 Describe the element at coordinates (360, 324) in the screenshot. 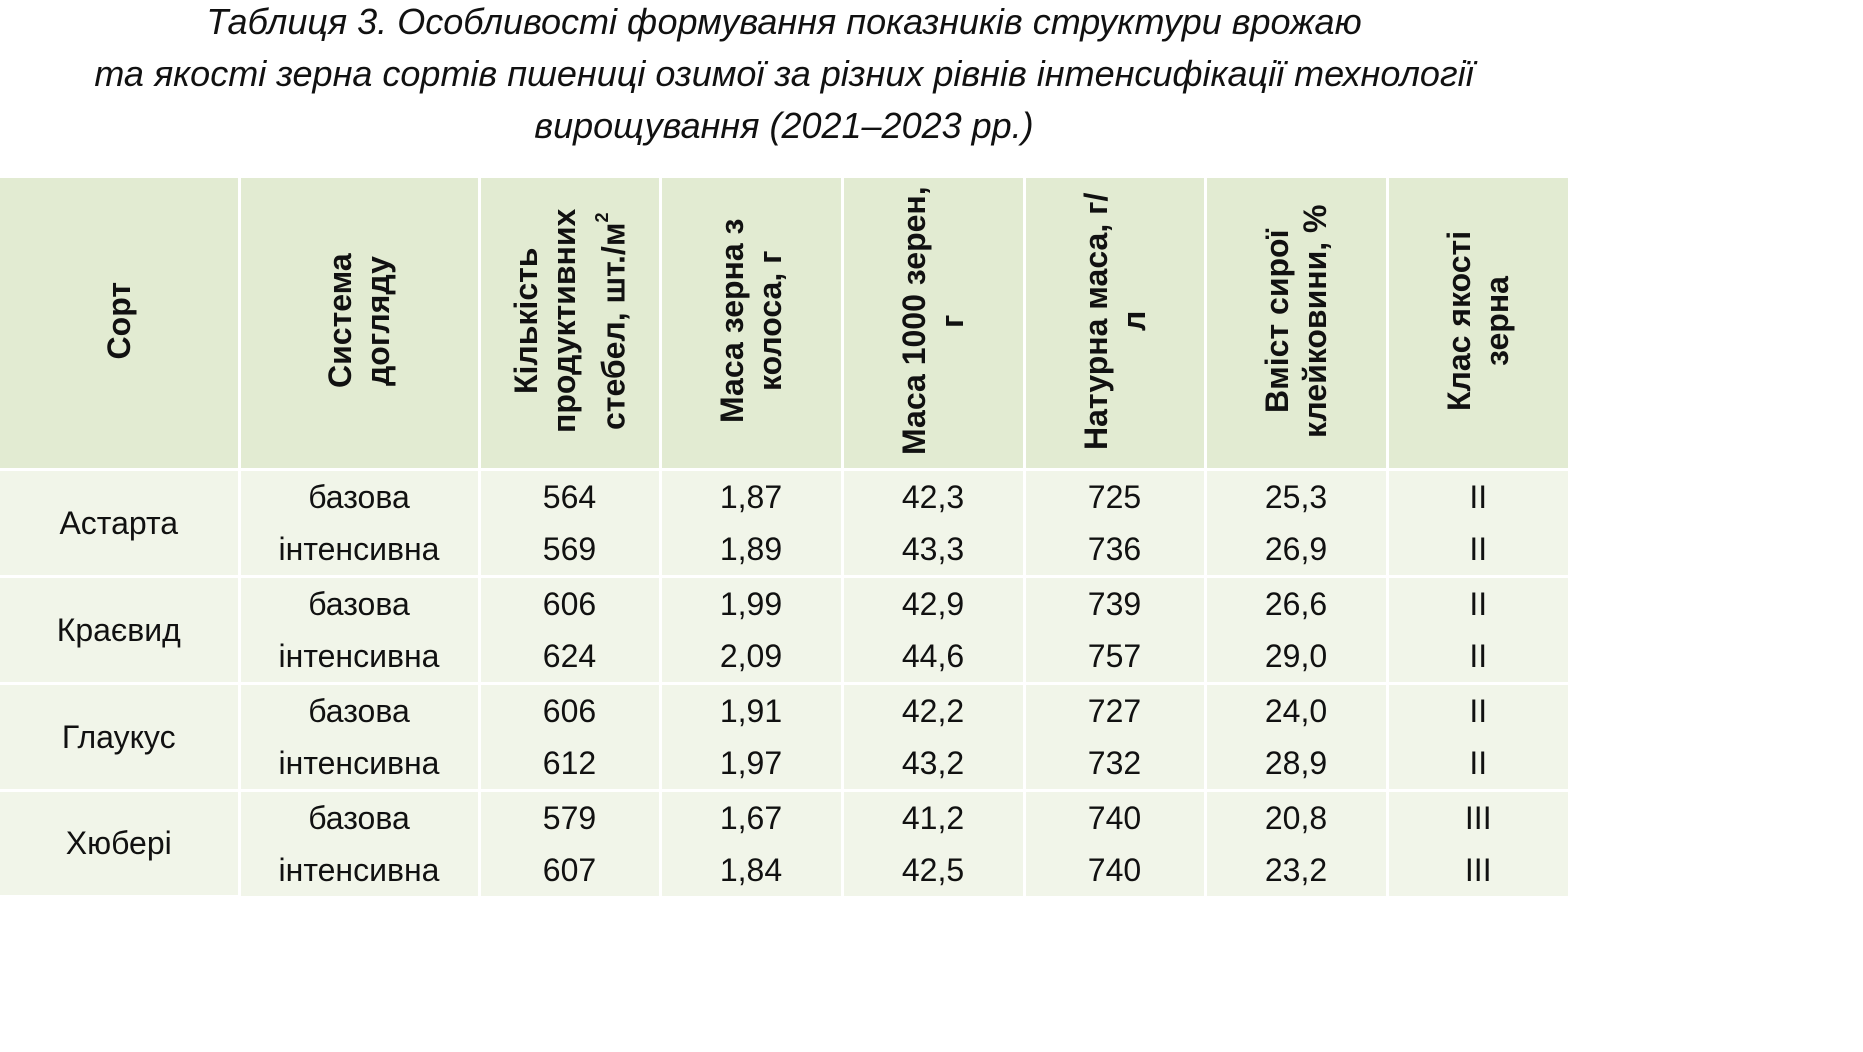

I see `header-care-system: Система догляду` at that location.